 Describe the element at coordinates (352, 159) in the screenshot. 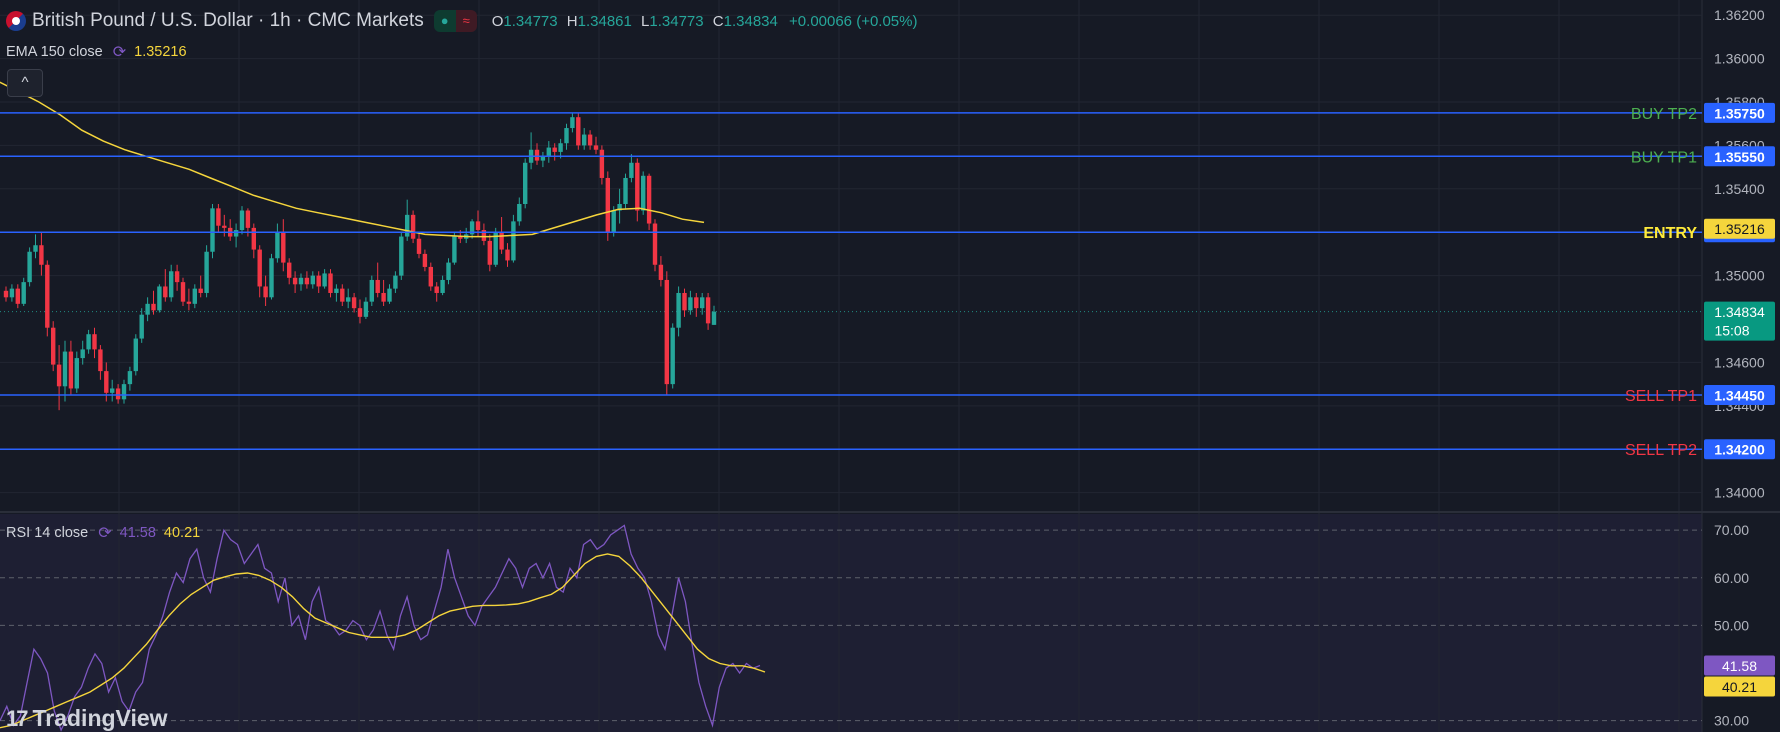

I see `ema-150-line` at that location.